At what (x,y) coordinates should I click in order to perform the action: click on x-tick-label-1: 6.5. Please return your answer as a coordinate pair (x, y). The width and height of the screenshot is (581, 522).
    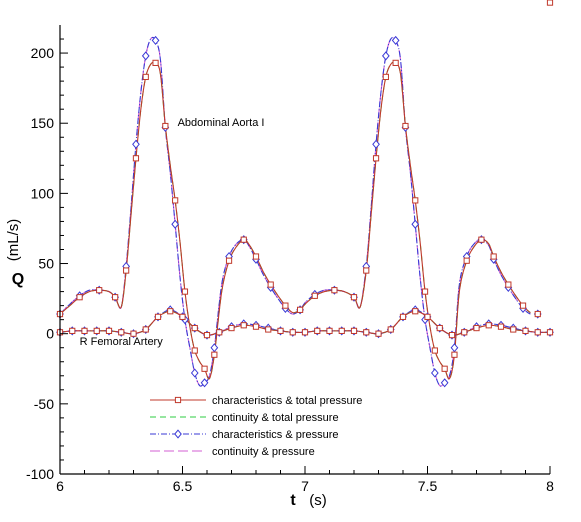
    Looking at the image, I should click on (183, 486).